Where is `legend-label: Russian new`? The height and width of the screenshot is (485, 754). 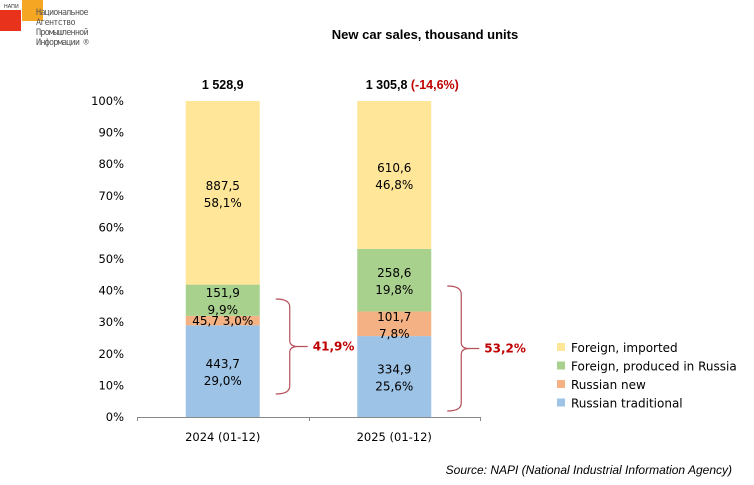 legend-label: Russian new is located at coordinates (608, 385).